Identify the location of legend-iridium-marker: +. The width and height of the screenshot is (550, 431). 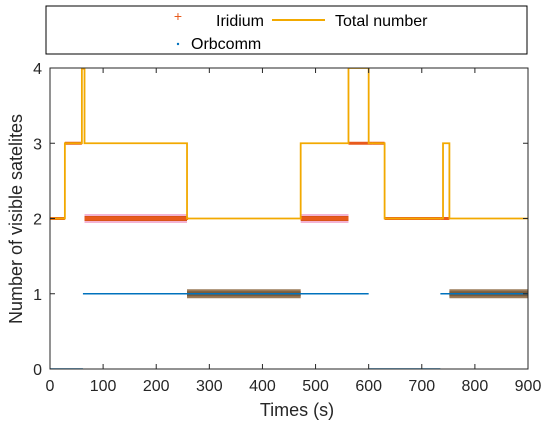
(178, 16).